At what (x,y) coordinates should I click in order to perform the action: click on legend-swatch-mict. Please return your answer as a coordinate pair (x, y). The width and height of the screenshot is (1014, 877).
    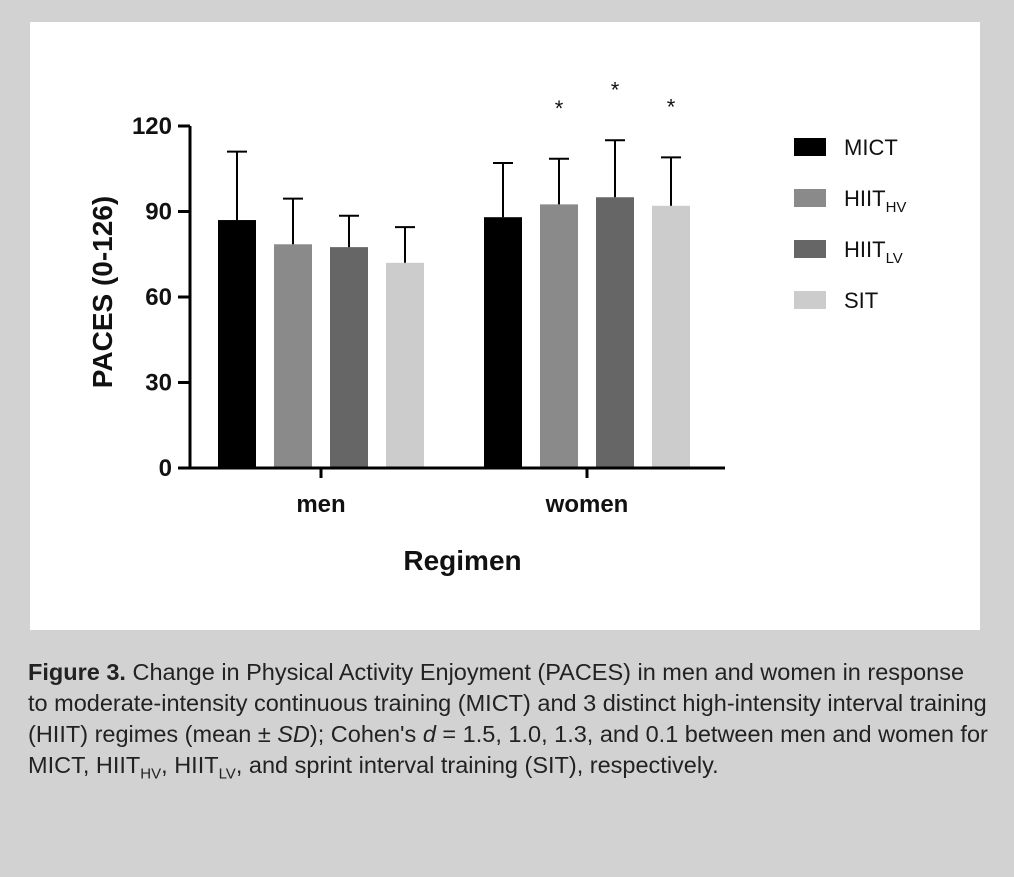
    Looking at the image, I should click on (810, 147).